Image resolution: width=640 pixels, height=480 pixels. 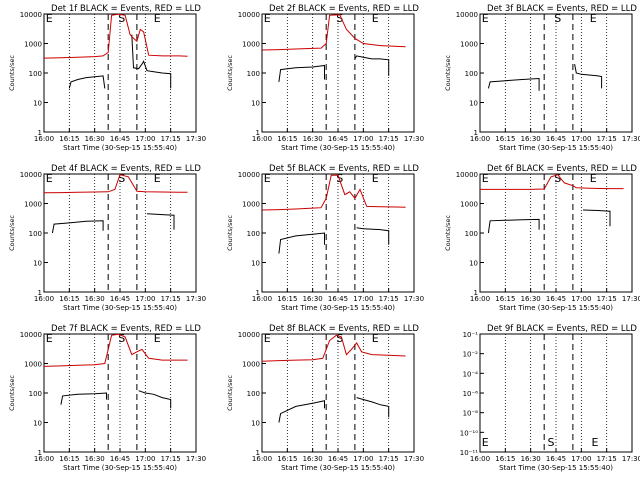 I want to click on panel-title: Det 1f BLACK = Events, RED = LLD, so click(x=126, y=9).